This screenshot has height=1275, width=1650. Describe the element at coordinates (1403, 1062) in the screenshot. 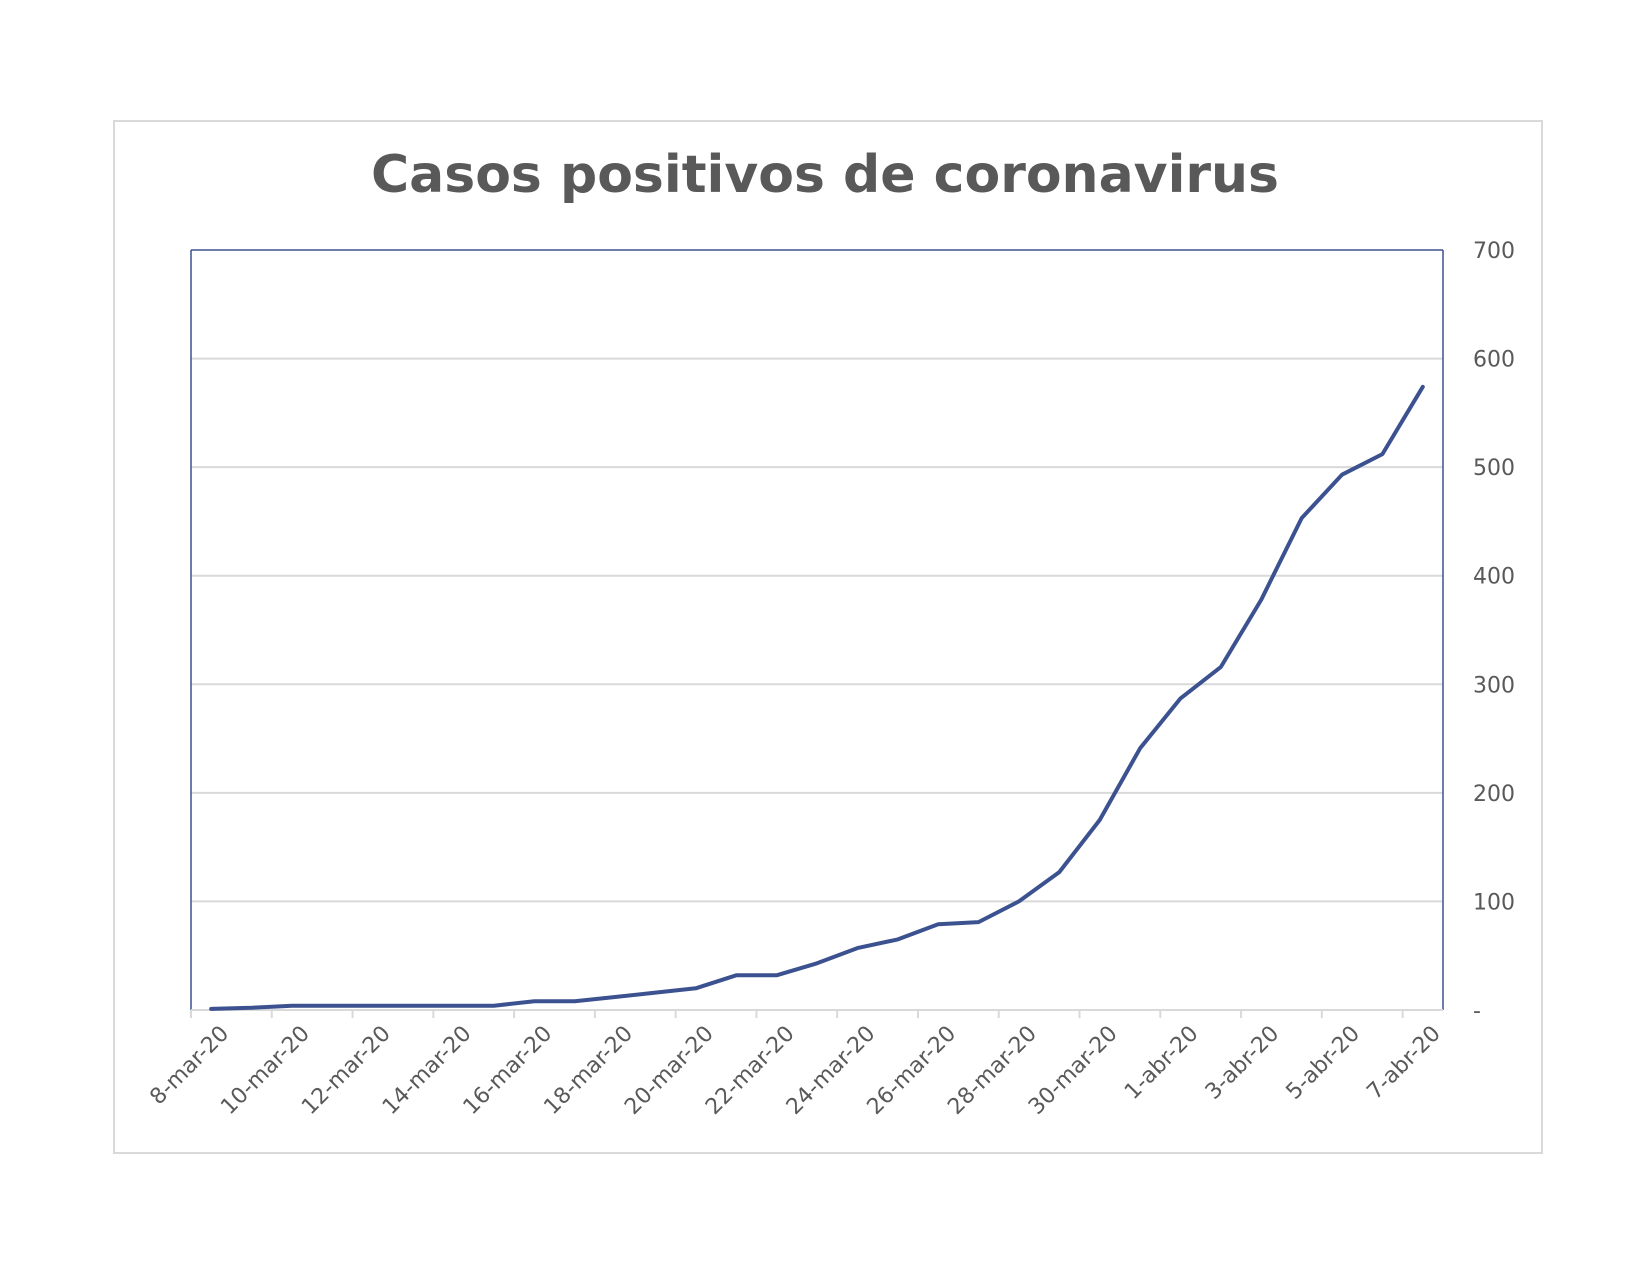

I see `x-tick-label: 7-abr-20` at that location.